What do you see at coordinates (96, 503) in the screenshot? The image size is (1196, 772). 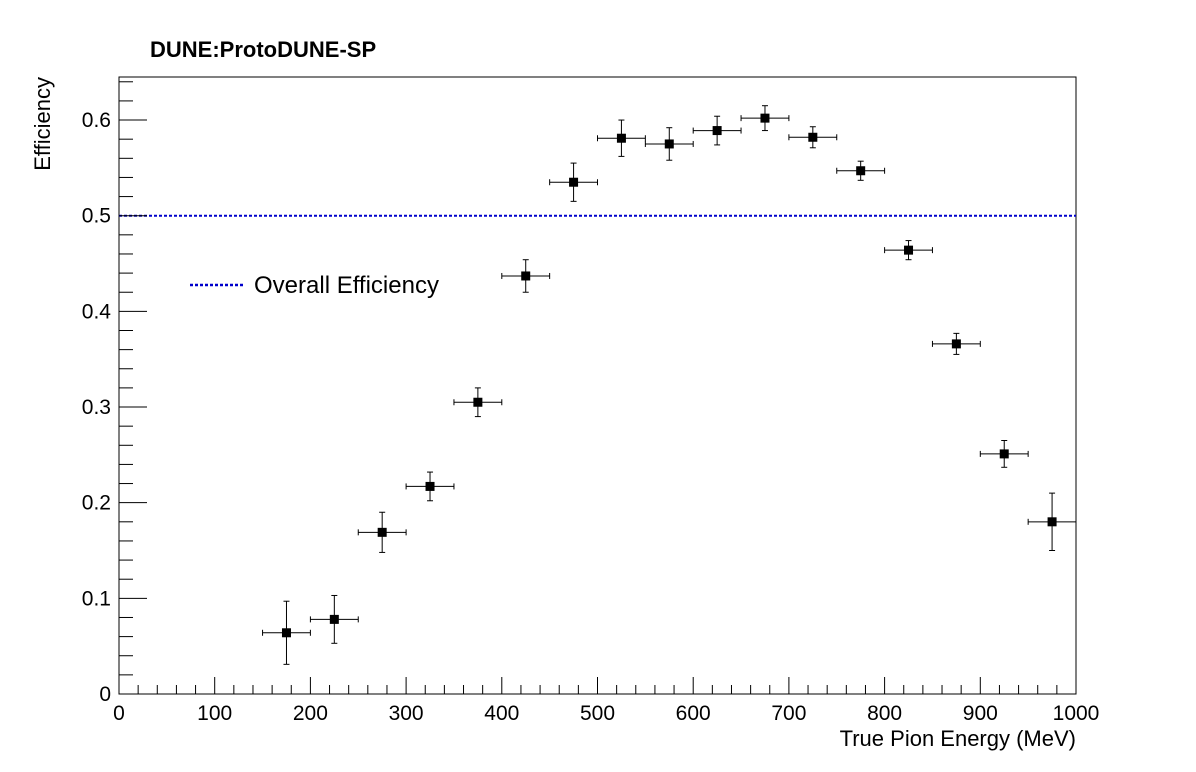 I see `y-tick-label: 0.2` at bounding box center [96, 503].